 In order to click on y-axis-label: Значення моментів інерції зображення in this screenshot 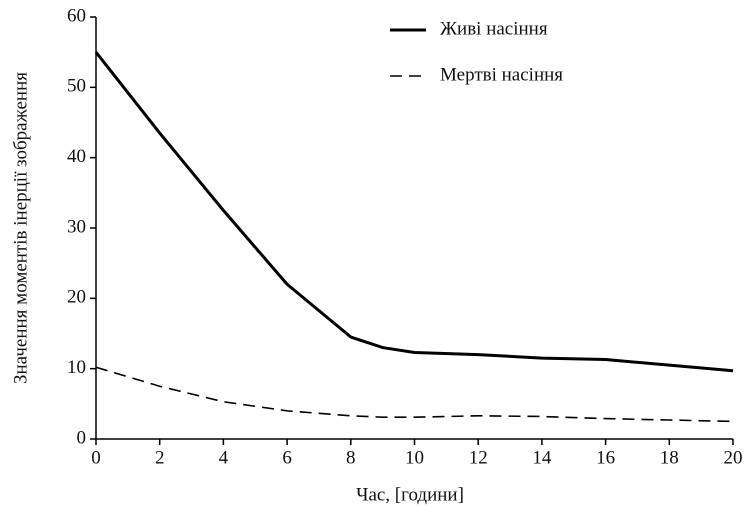, I will do `click(20, 228)`.